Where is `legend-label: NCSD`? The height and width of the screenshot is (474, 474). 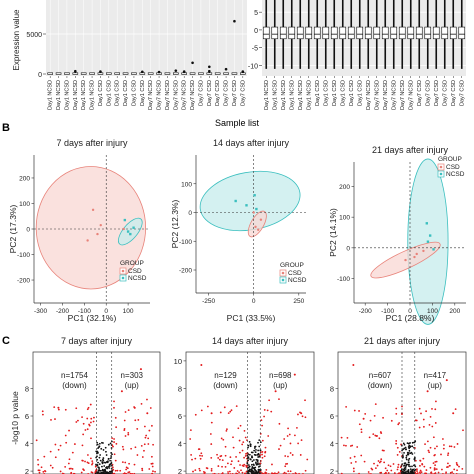 legend-label: NCSD is located at coordinates (297, 280).